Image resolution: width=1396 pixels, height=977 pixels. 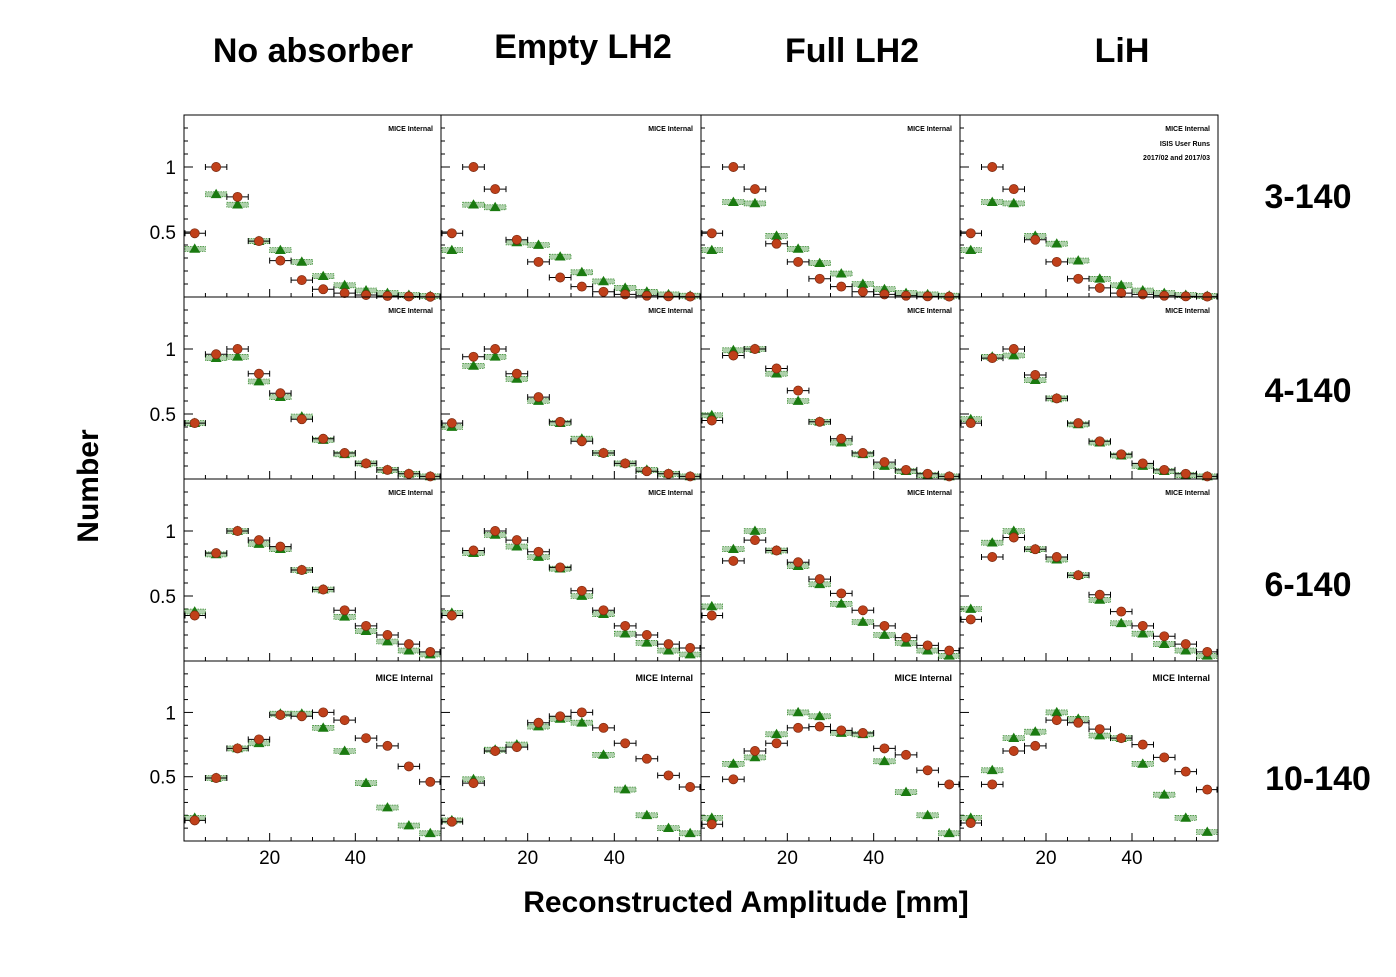 I want to click on column-title-empty-lh2: Empty LH2, so click(x=583, y=47).